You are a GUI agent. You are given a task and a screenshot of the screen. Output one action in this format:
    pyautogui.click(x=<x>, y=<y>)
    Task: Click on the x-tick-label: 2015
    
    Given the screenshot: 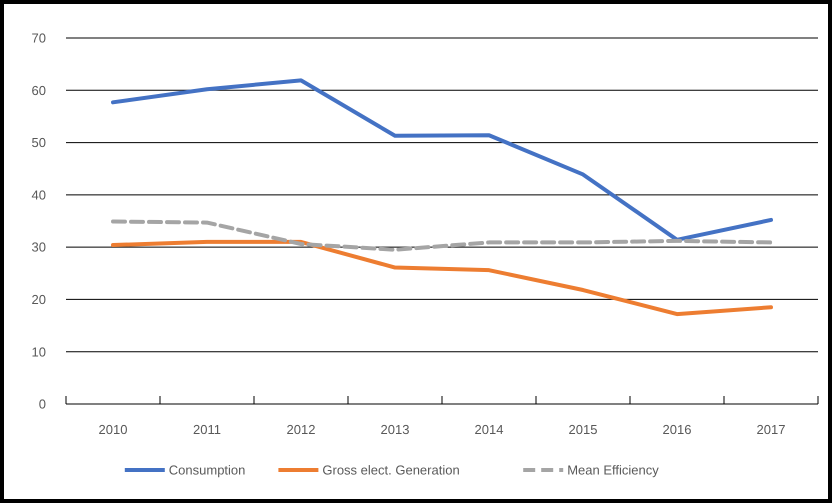 What is the action you would take?
    pyautogui.click(x=583, y=429)
    